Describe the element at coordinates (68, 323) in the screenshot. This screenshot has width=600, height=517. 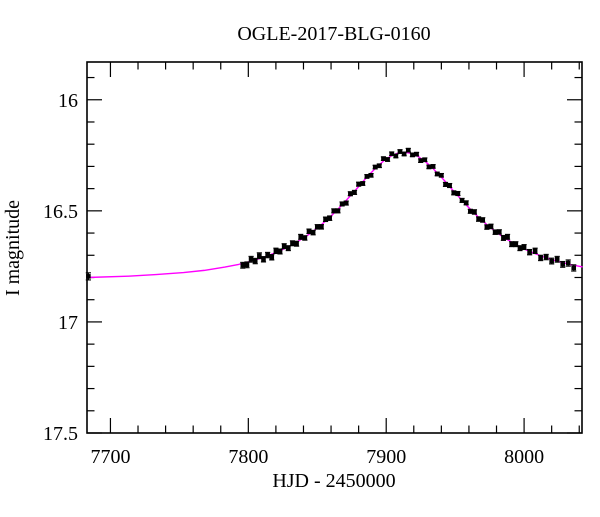
I see `y-tick-label: 17` at that location.